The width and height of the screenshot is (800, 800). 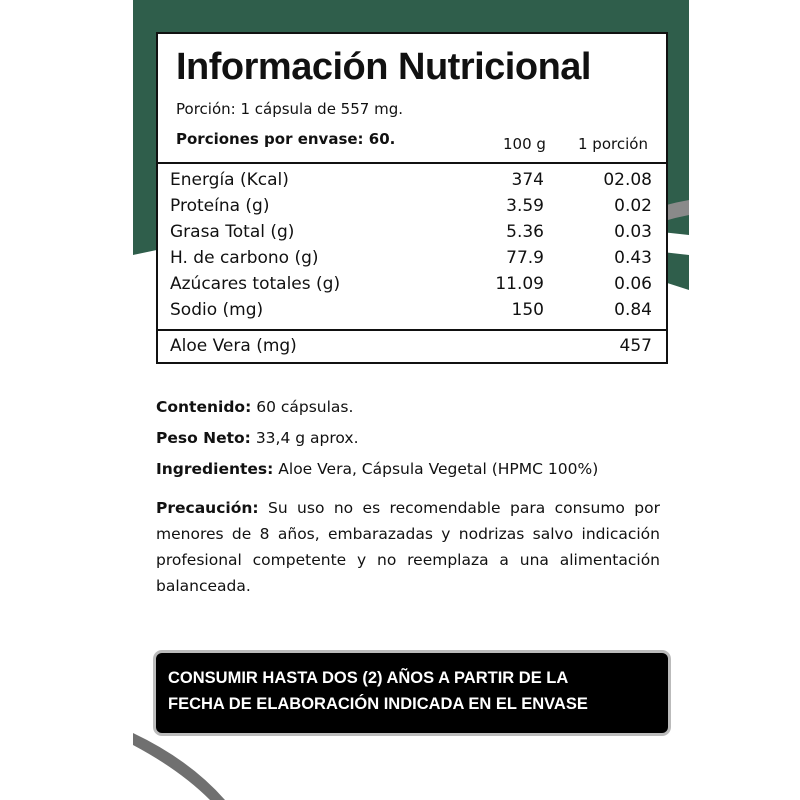 I want to click on table-row: Proteína (g) 3.59 0.02, so click(x=411, y=206).